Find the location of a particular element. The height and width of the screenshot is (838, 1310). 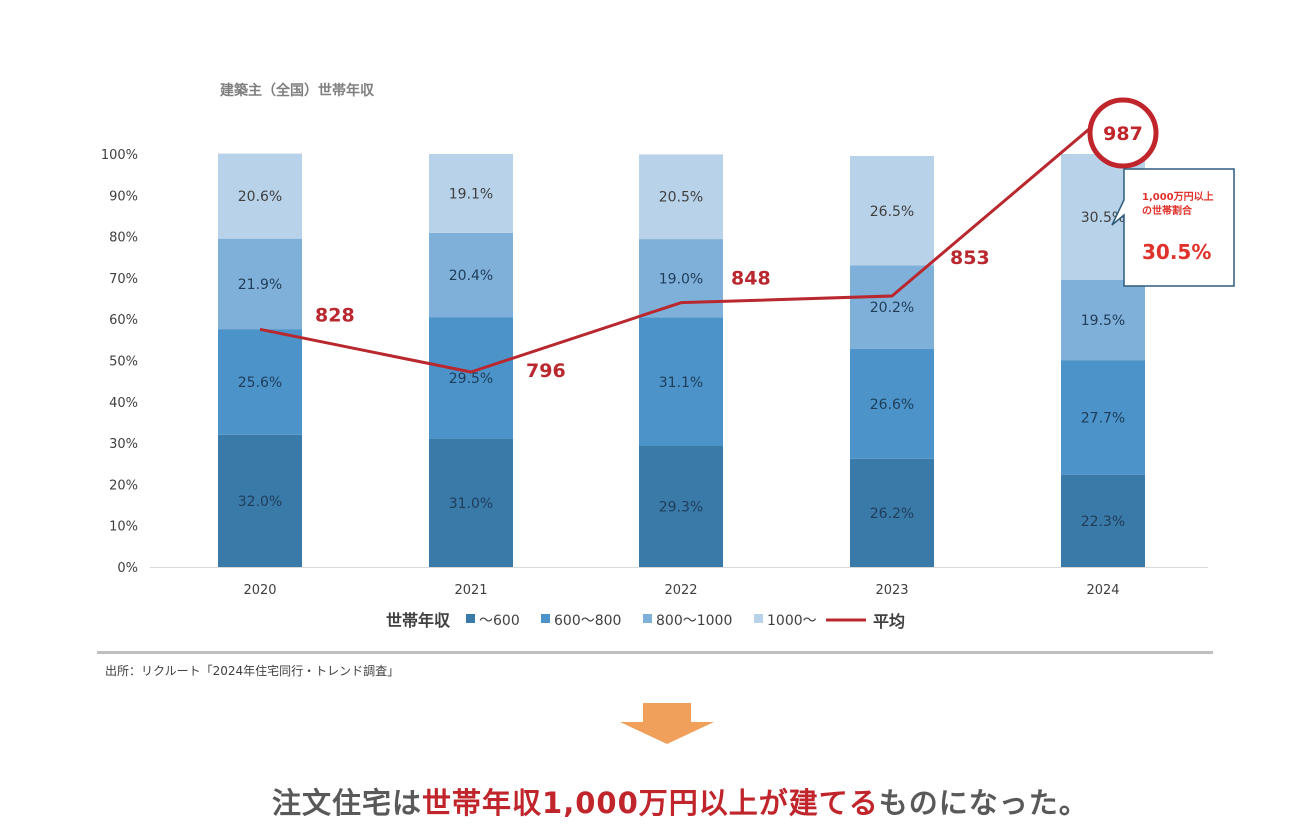

footer-divider is located at coordinates (655, 652).